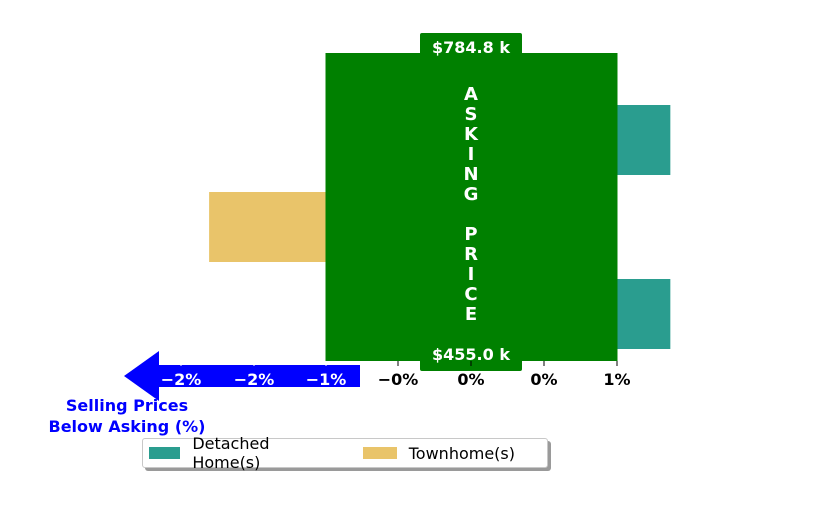 The height and width of the screenshot is (509, 834). What do you see at coordinates (471, 274) in the screenshot?
I see `asking-price-letter-9: I` at bounding box center [471, 274].